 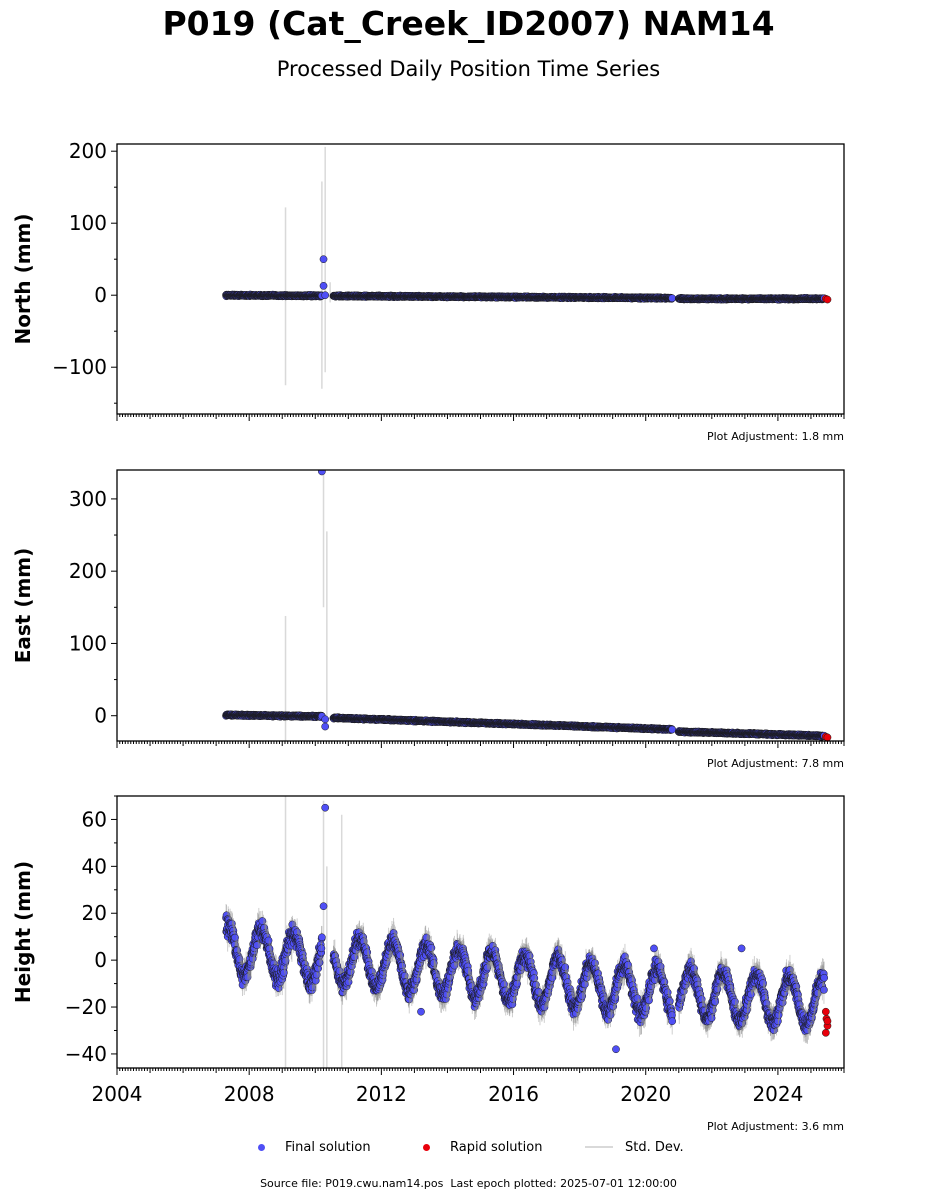 I want to click on y-tick-label: 100, so click(x=88, y=223).